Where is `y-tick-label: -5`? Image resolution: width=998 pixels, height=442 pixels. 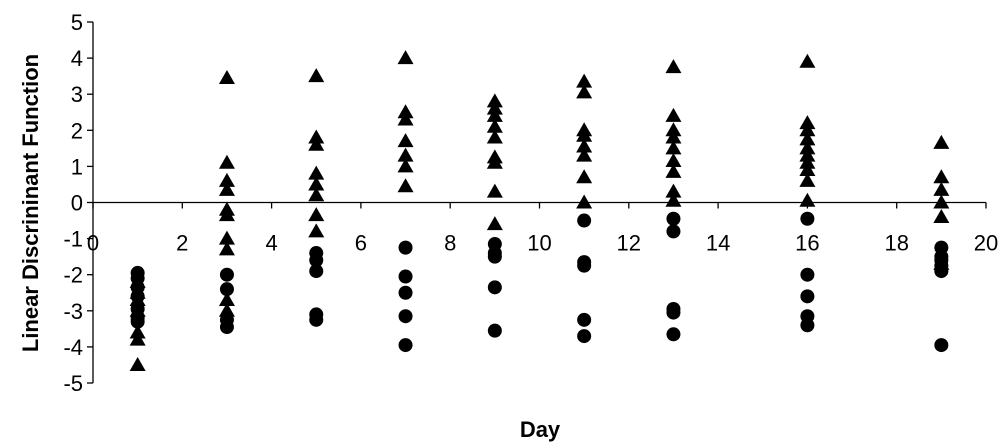 y-tick-label: -5 is located at coordinates (73, 383).